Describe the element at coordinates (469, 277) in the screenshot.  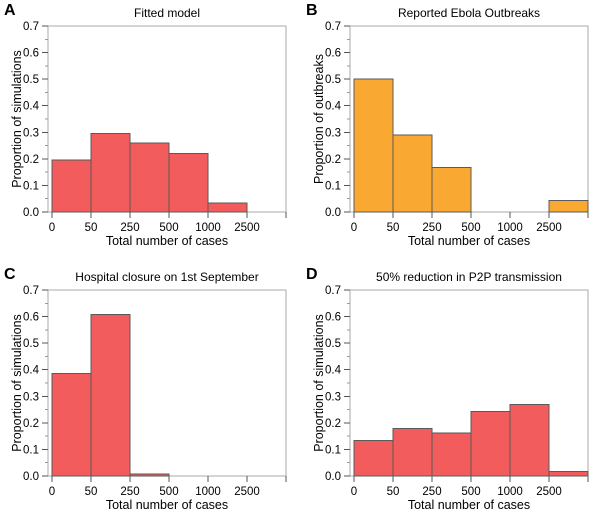
I see `panel-title: 50% reduction in P2P transmission` at that location.